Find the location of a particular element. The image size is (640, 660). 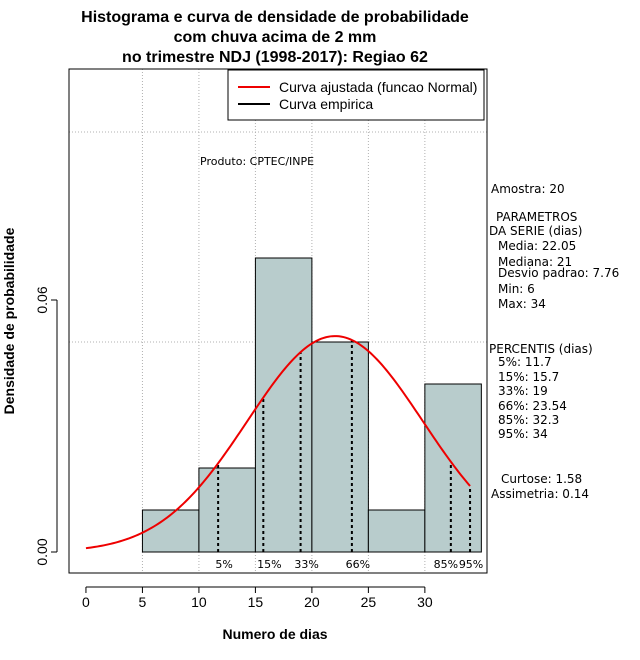

sample-size: Amostra: 20 is located at coordinates (528, 189).